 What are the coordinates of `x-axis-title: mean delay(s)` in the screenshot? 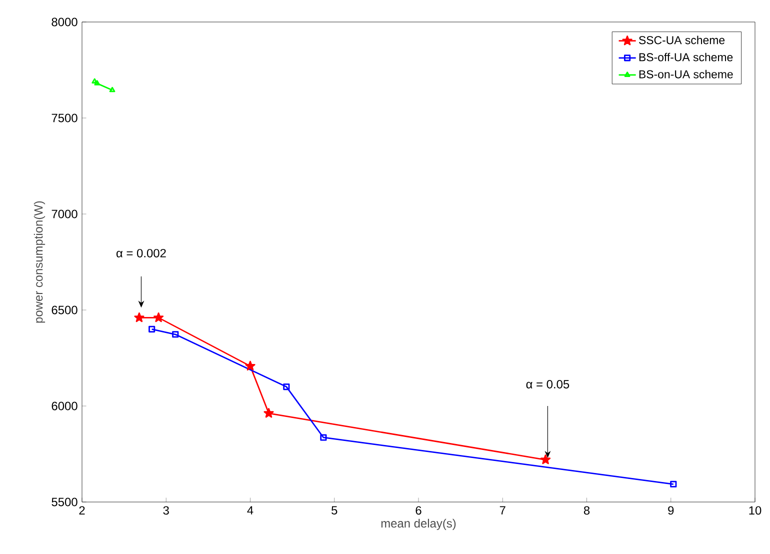 It's located at (418, 524).